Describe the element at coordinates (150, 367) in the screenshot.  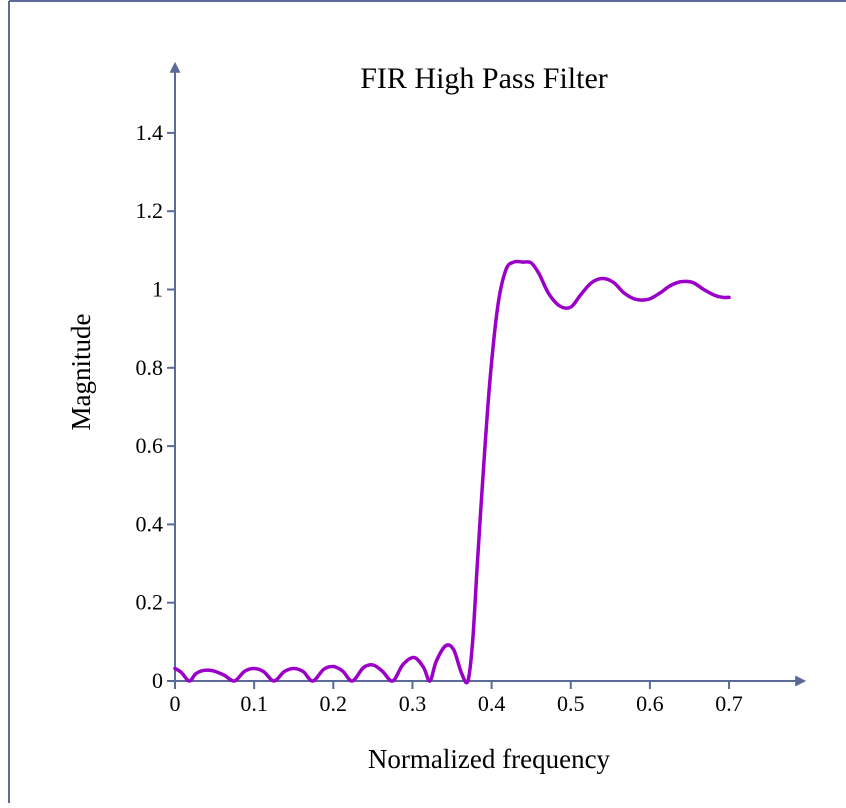
I see `y-tick-label: 0.8` at that location.